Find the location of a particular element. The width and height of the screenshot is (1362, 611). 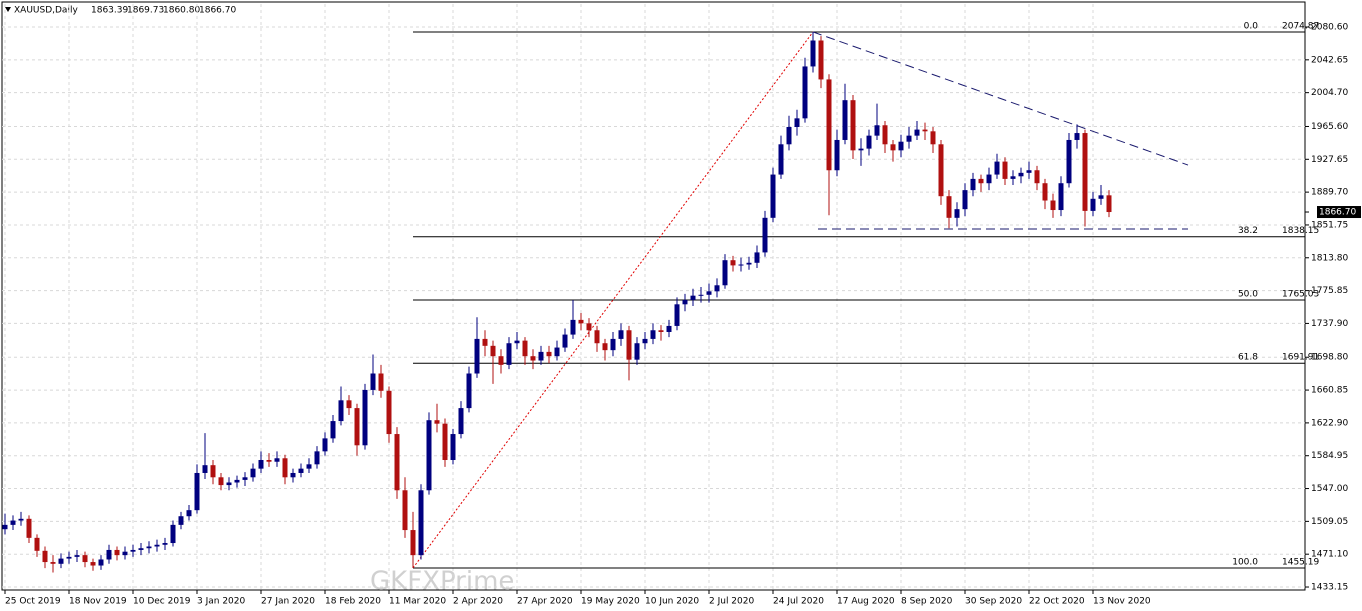

x-tick-label: 2 Apr 2020 is located at coordinates (478, 602).